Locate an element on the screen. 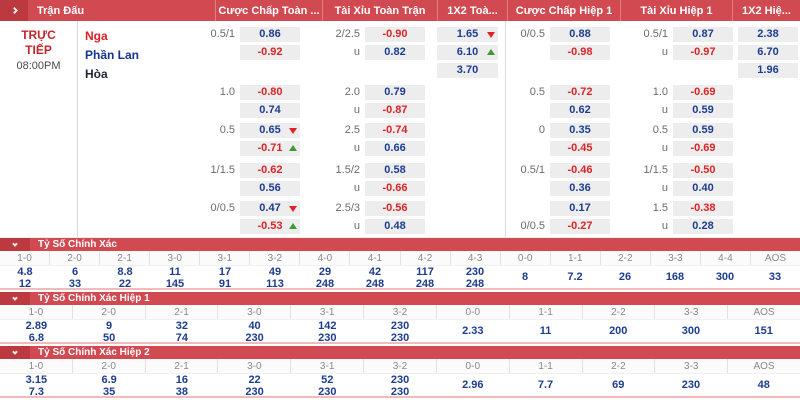  score-odds-cell: 7.7 is located at coordinates (545, 385).